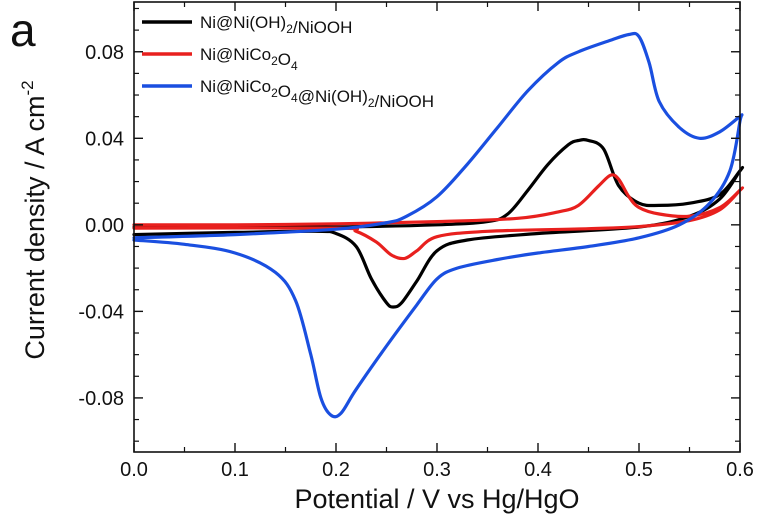 Image resolution: width=759 pixels, height=531 pixels. I want to click on y-tick-label: 0.04, so click(104, 139).